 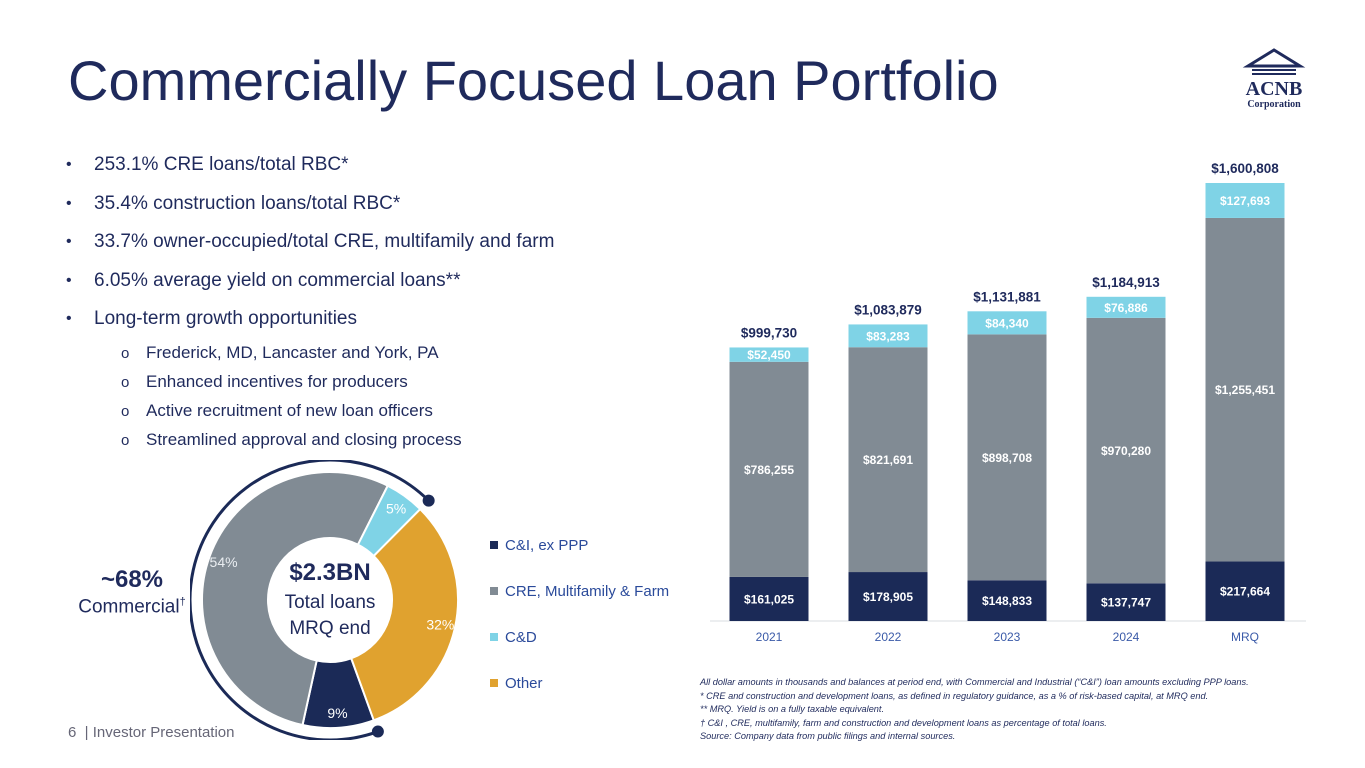 What do you see at coordinates (1245, 637) in the screenshot?
I see `x-tick-label: MRQ` at bounding box center [1245, 637].